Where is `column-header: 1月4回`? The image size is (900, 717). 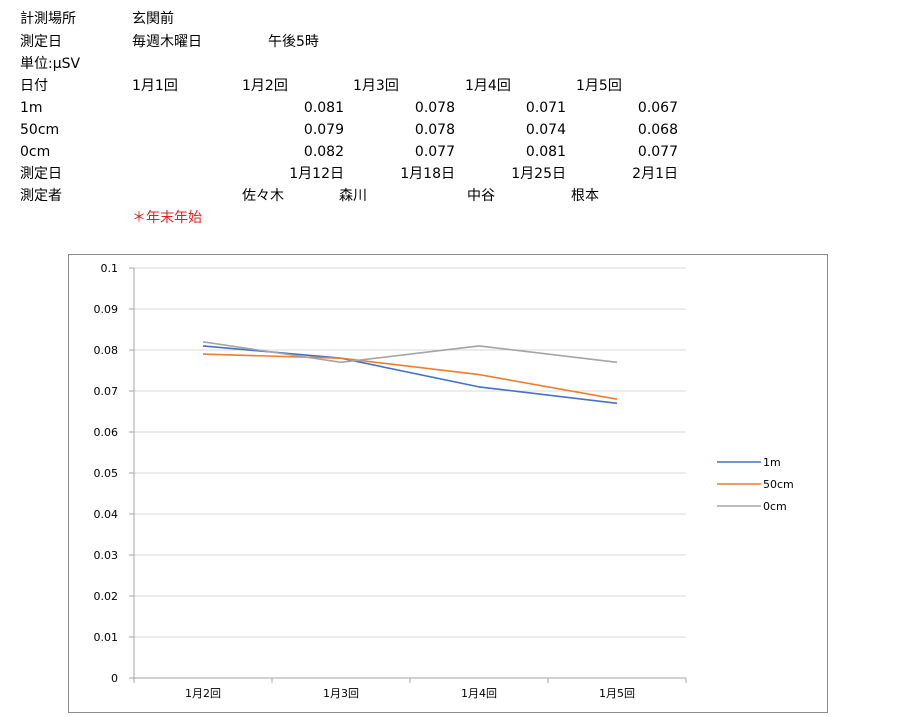 column-header: 1月4回 is located at coordinates (488, 86).